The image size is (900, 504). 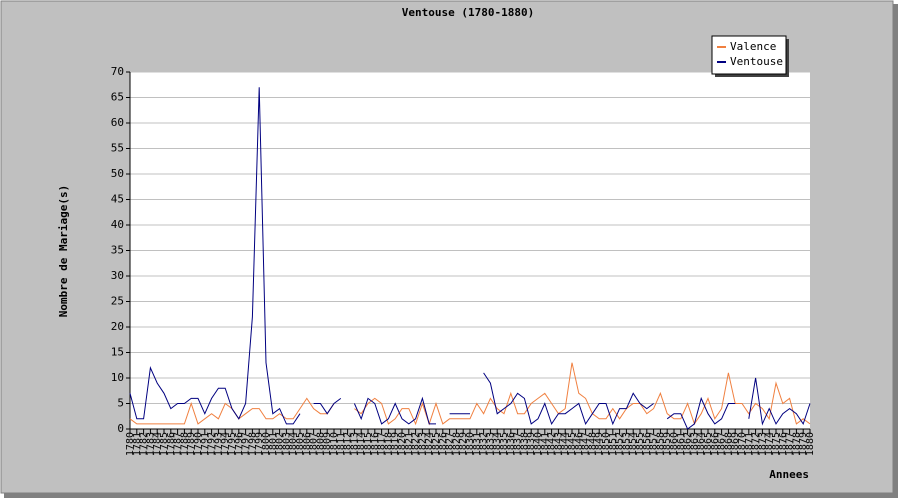 I want to click on y-tick-label: 20, so click(x=117, y=326).